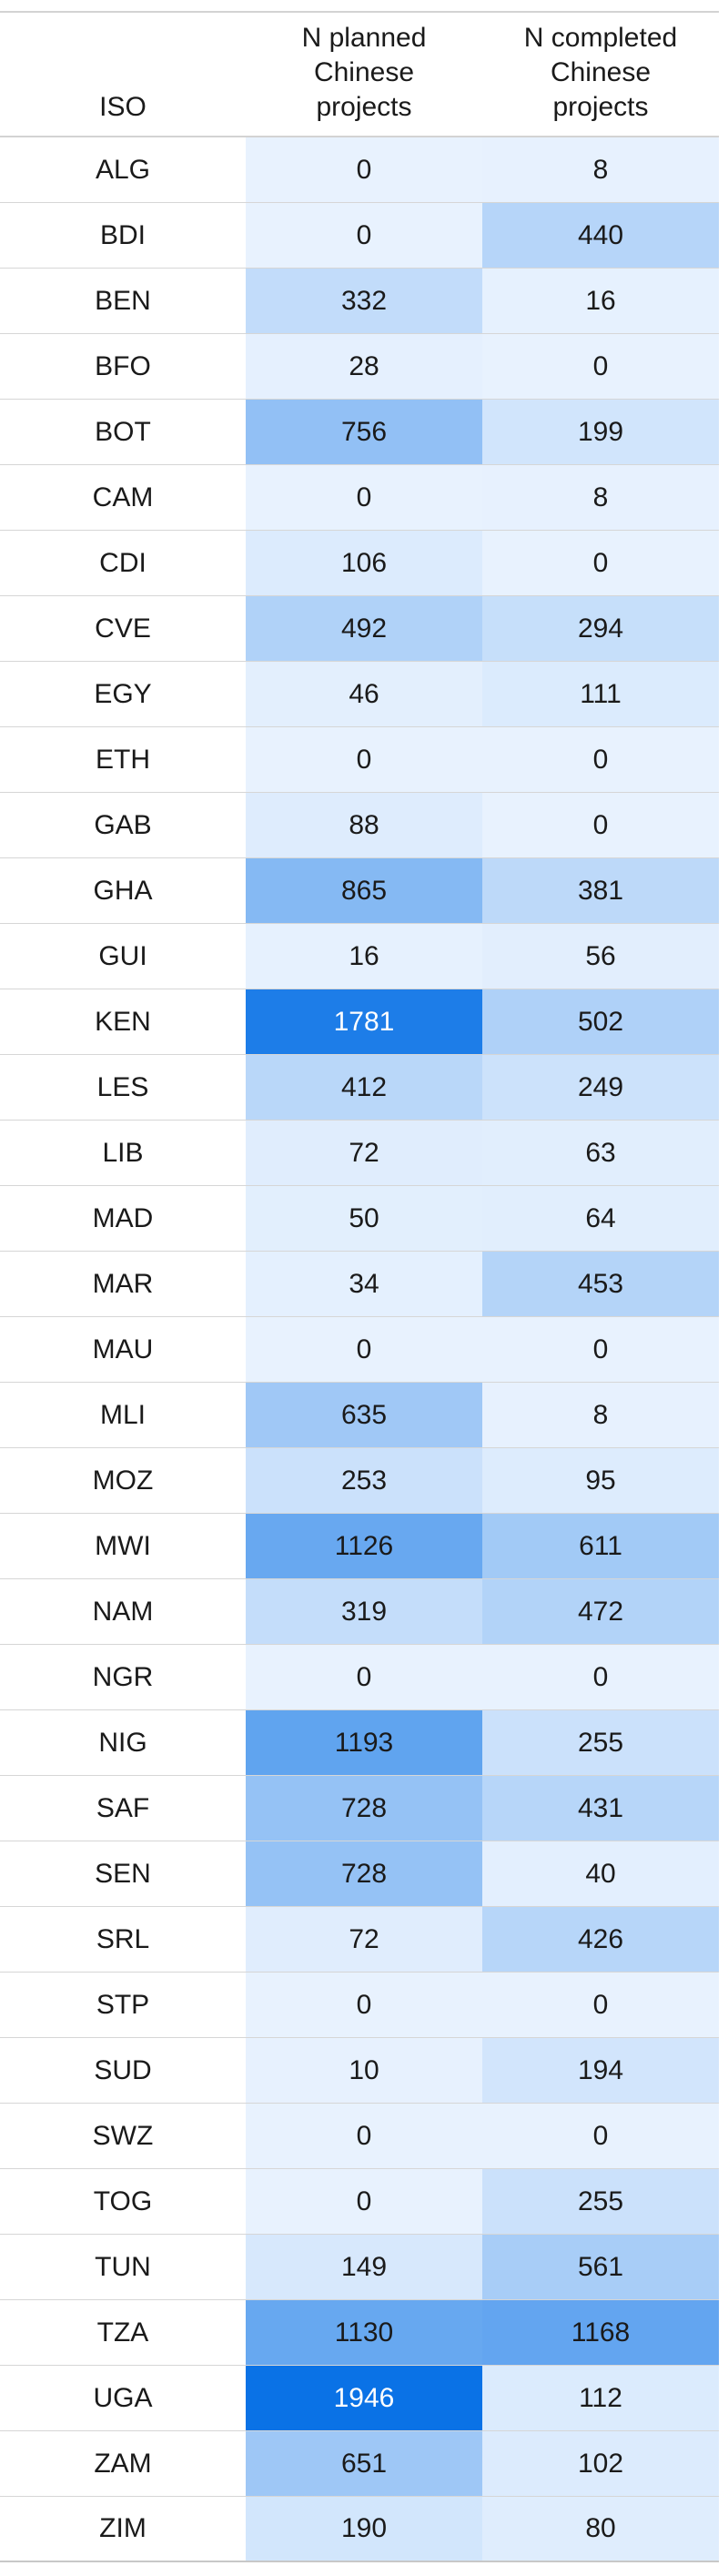  I want to click on table-row: BFO 28 0, so click(360, 367).